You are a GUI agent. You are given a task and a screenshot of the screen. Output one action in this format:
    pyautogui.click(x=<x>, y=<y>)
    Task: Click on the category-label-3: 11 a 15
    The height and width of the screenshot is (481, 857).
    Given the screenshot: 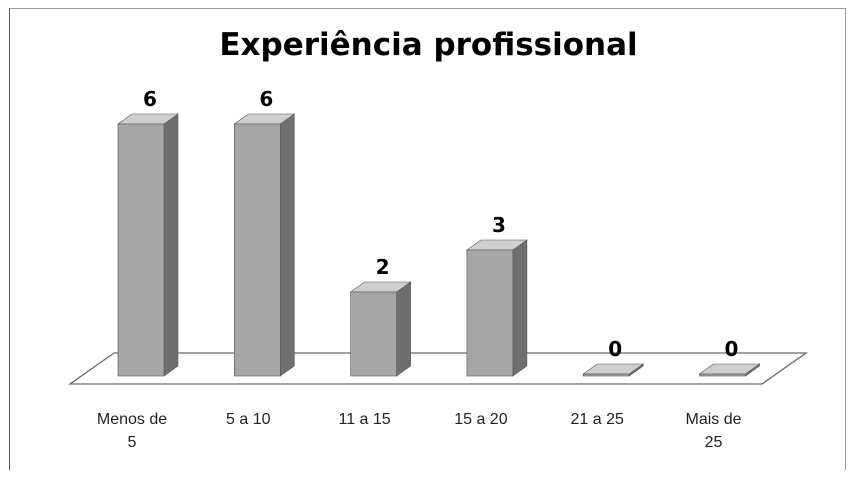 What is the action you would take?
    pyautogui.click(x=364, y=419)
    